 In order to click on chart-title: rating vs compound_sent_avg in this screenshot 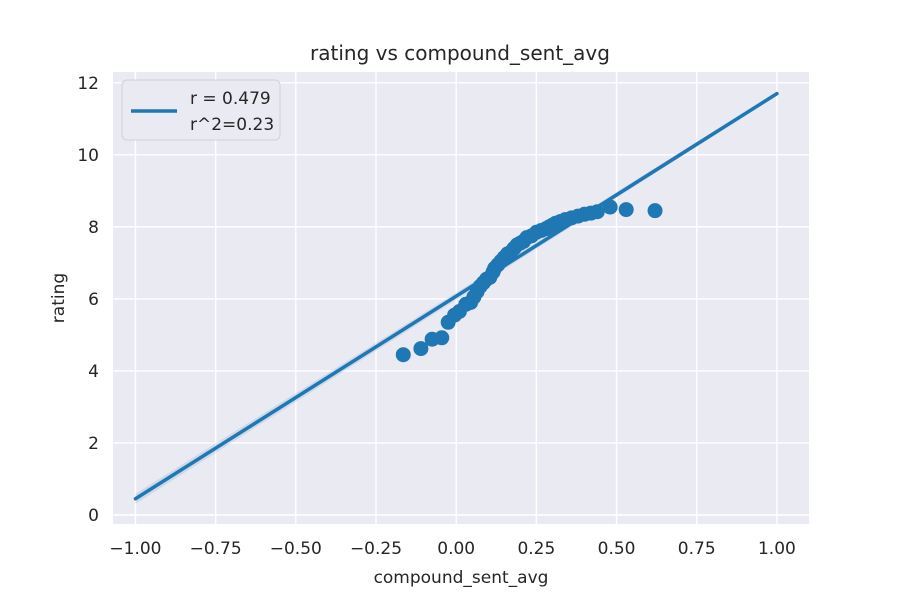, I will do `click(460, 53)`.